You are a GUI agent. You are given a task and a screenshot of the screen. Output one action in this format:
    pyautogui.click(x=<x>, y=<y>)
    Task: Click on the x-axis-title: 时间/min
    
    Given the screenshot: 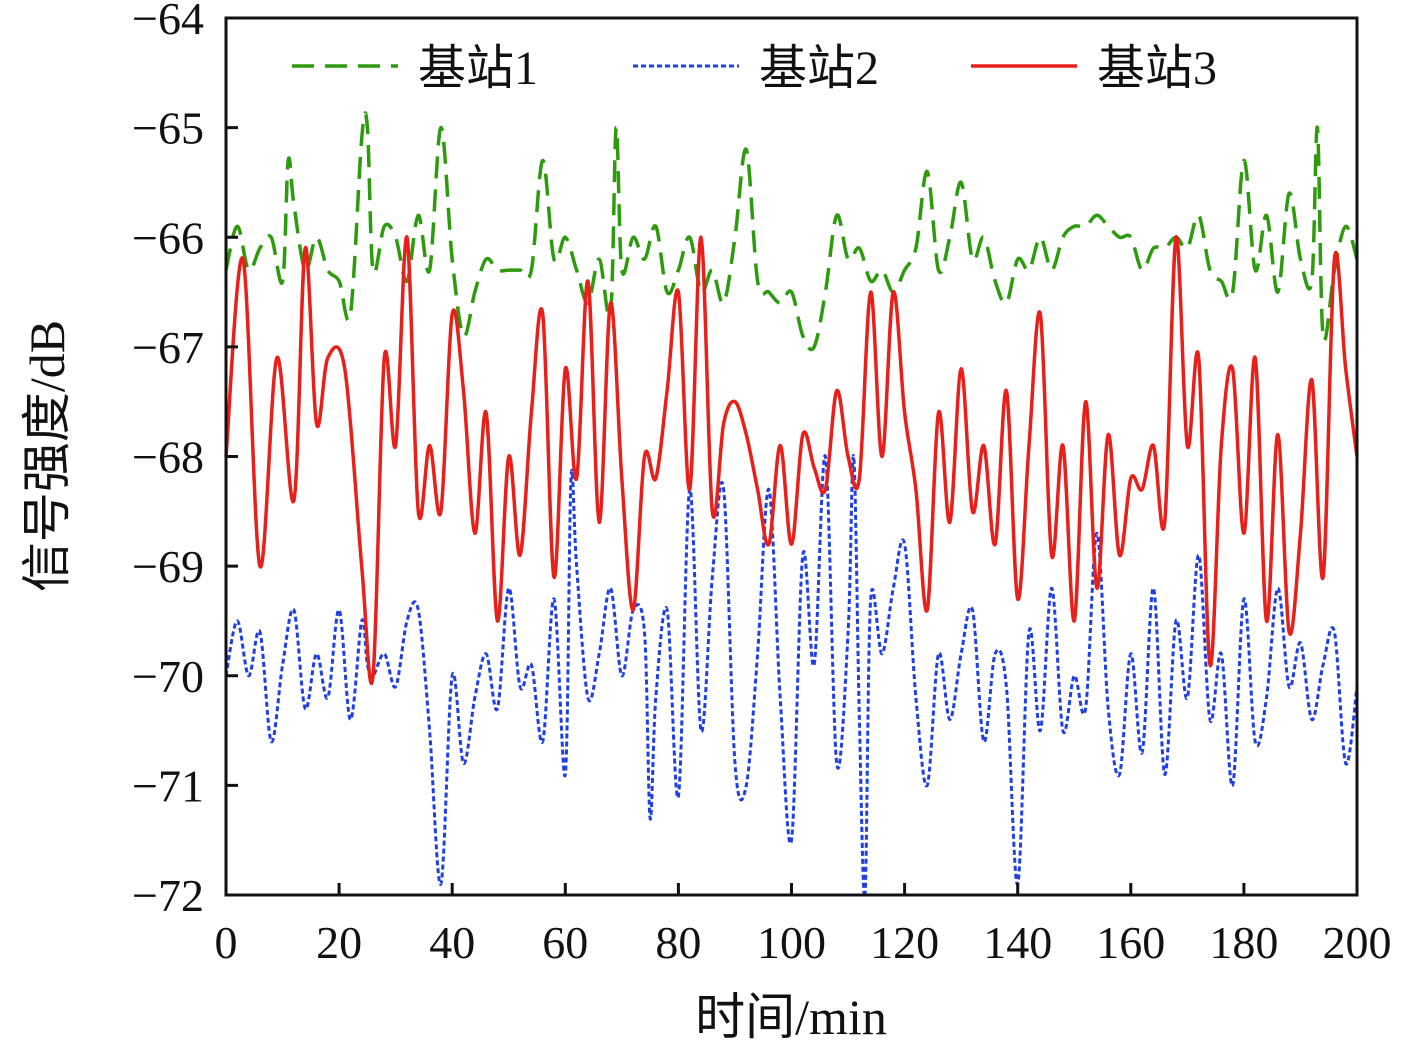 What is the action you would take?
    pyautogui.click(x=791, y=1015)
    